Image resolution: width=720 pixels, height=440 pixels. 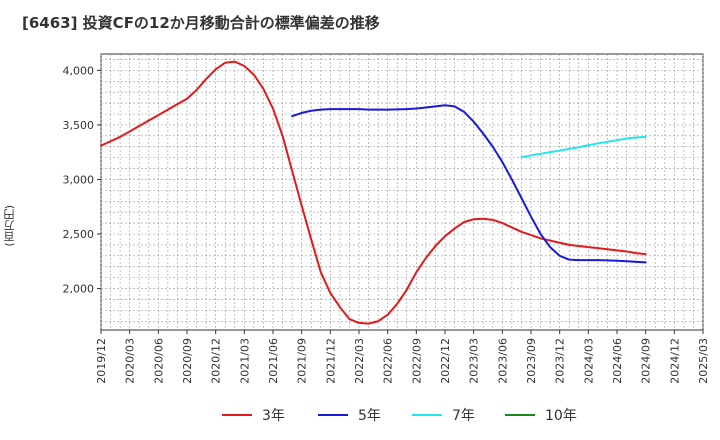 I want to click on x-tick-label: 2021/09, so click(x=302, y=361).